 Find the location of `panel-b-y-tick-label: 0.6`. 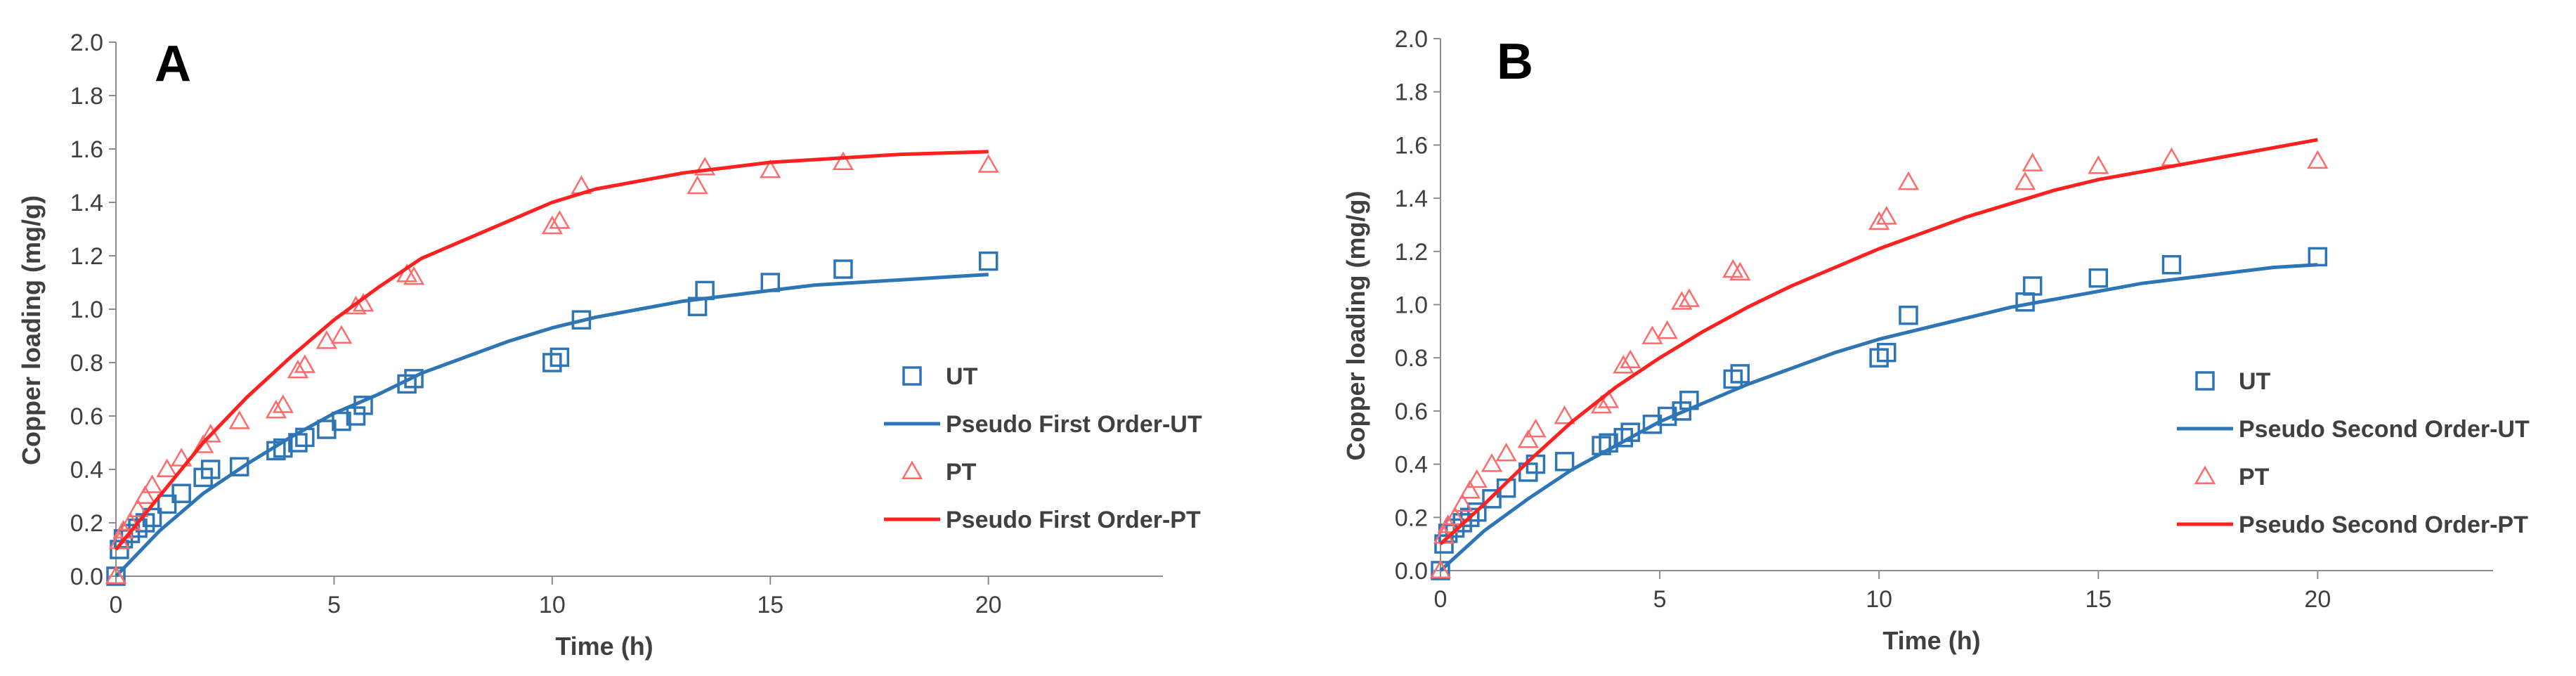

panel-b-y-tick-label: 0.6 is located at coordinates (1411, 411).